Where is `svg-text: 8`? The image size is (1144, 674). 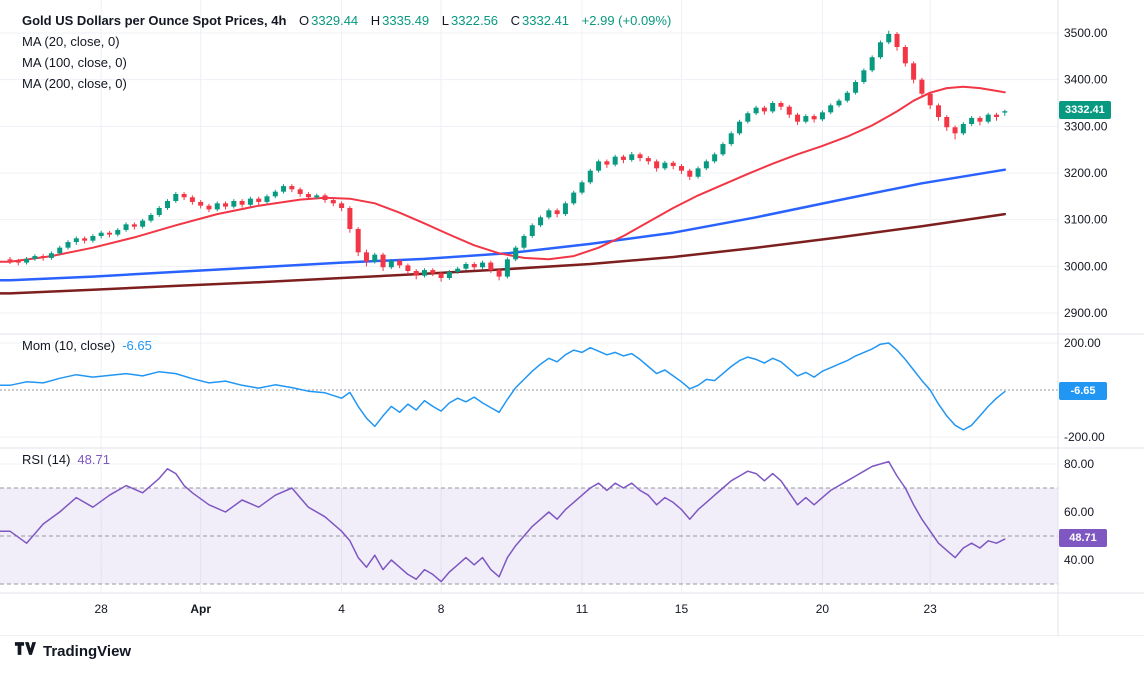
svg-text: 8 is located at coordinates (441, 609).